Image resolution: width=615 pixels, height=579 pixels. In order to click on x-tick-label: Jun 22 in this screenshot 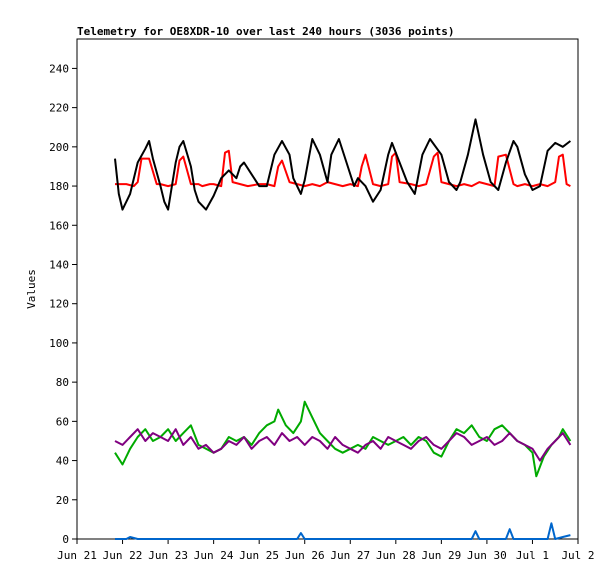, I will do `click(123, 555)`.